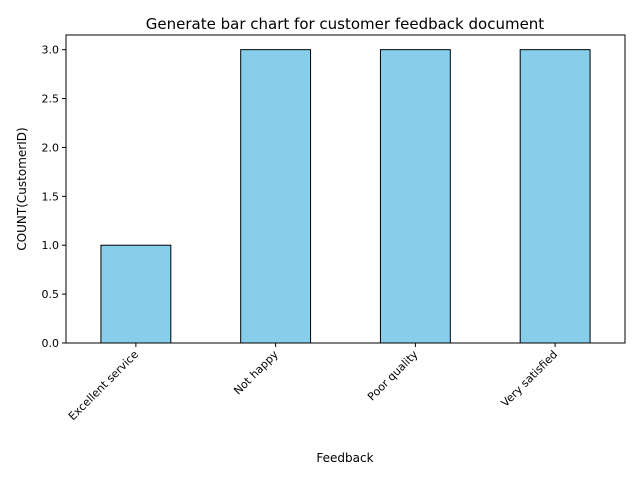  Describe the element at coordinates (22, 188) in the screenshot. I see `y-axis-label: COUNT(CustomerID)` at that location.